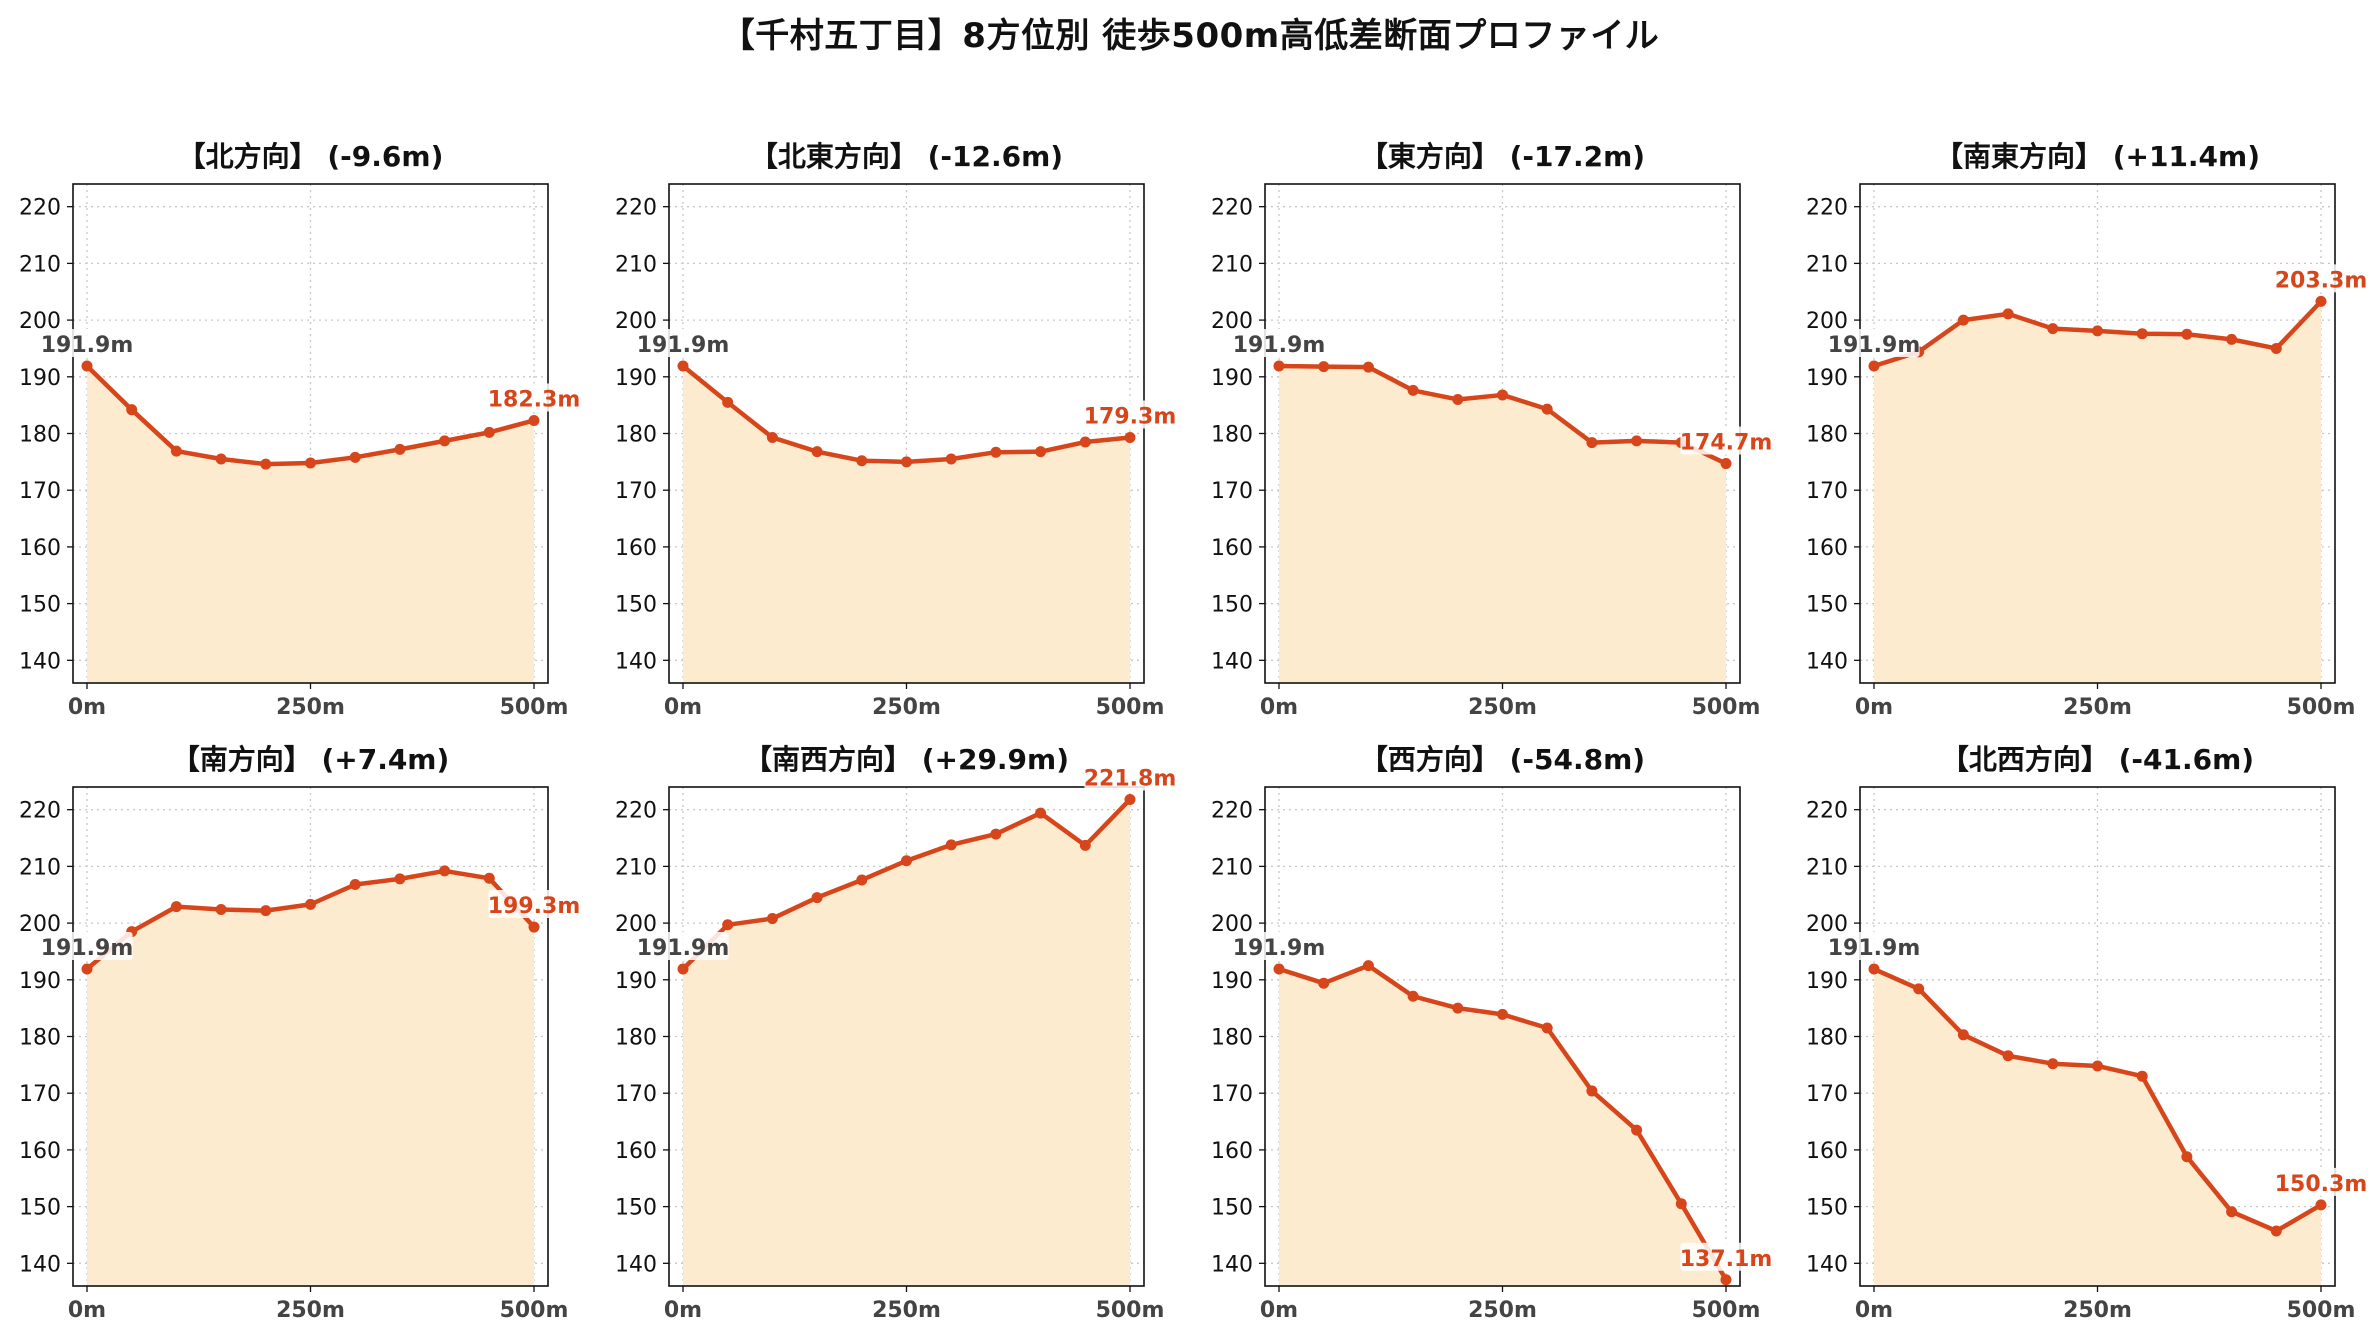 The width and height of the screenshot is (2380, 1340). I want to click on end-elevation-label: 203.3m, so click(2321, 280).